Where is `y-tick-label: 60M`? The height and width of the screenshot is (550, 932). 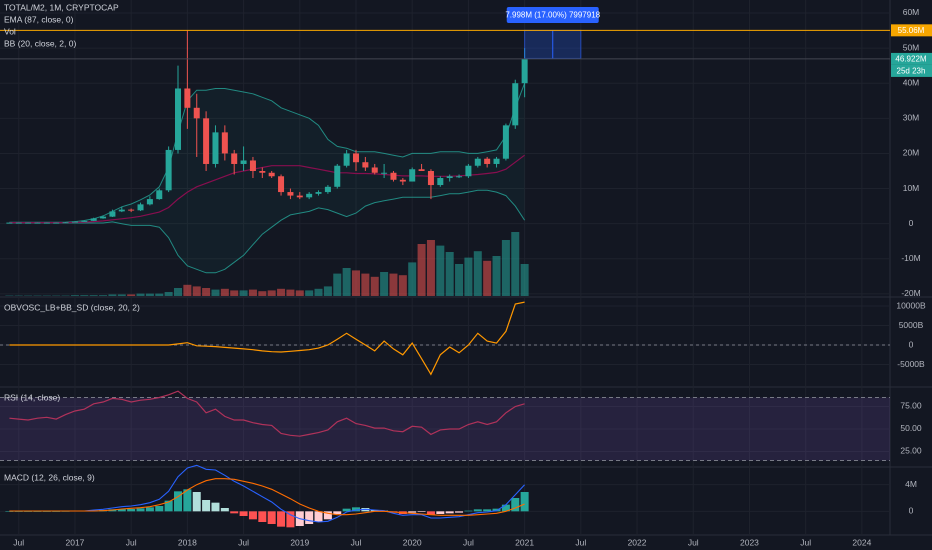
y-tick-label: 60M is located at coordinates (911, 12).